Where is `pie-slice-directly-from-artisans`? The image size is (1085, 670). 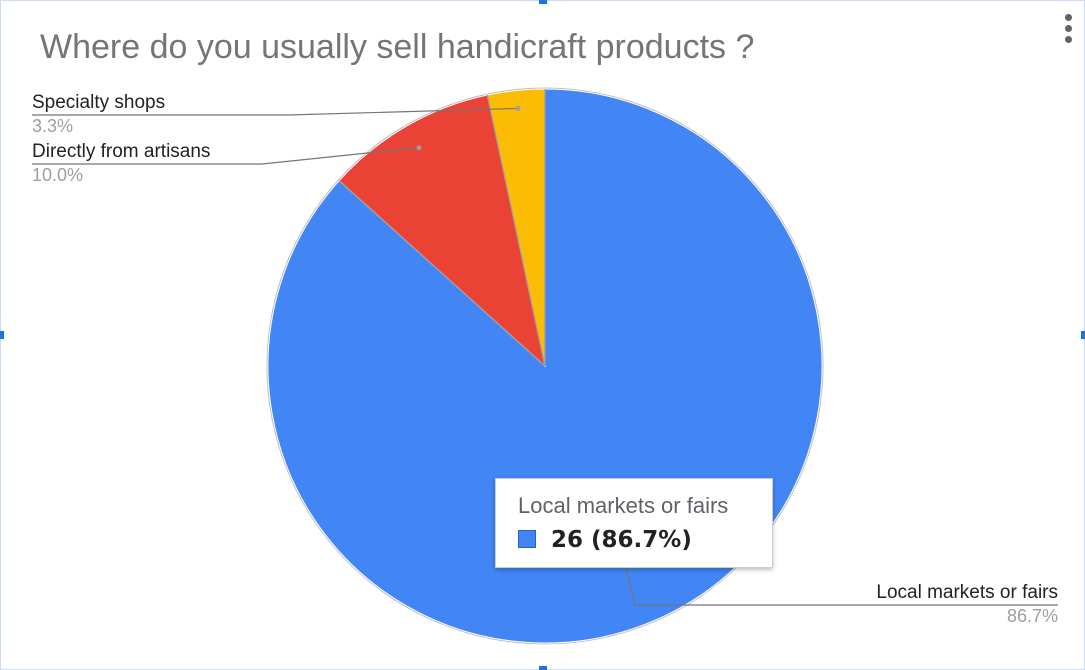 pie-slice-directly-from-artisans is located at coordinates (442, 231).